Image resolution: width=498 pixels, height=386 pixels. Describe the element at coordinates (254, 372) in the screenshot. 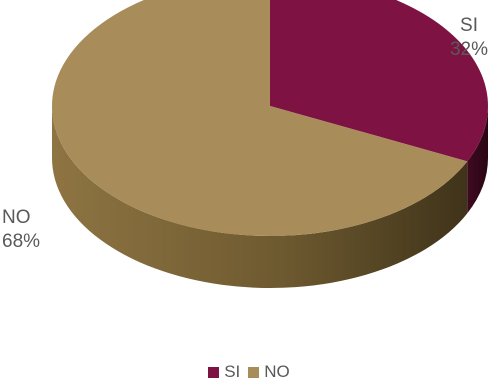

I see `legend-swatch-no` at that location.